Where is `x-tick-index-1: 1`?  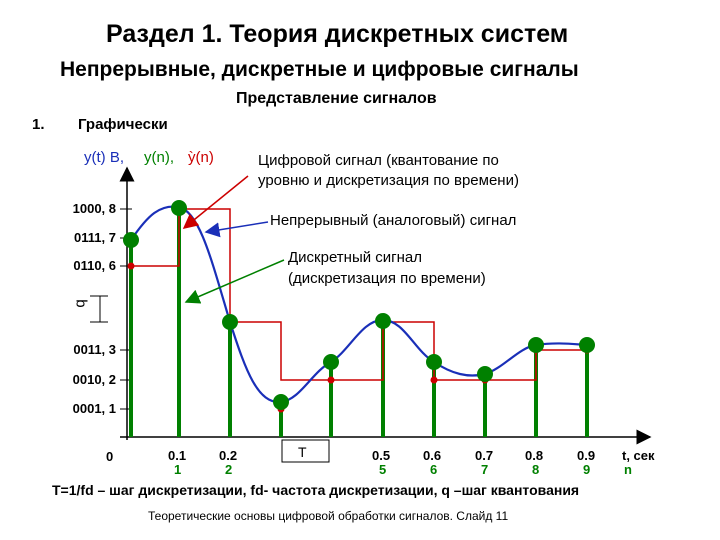
x-tick-index-1: 1 is located at coordinates (178, 469).